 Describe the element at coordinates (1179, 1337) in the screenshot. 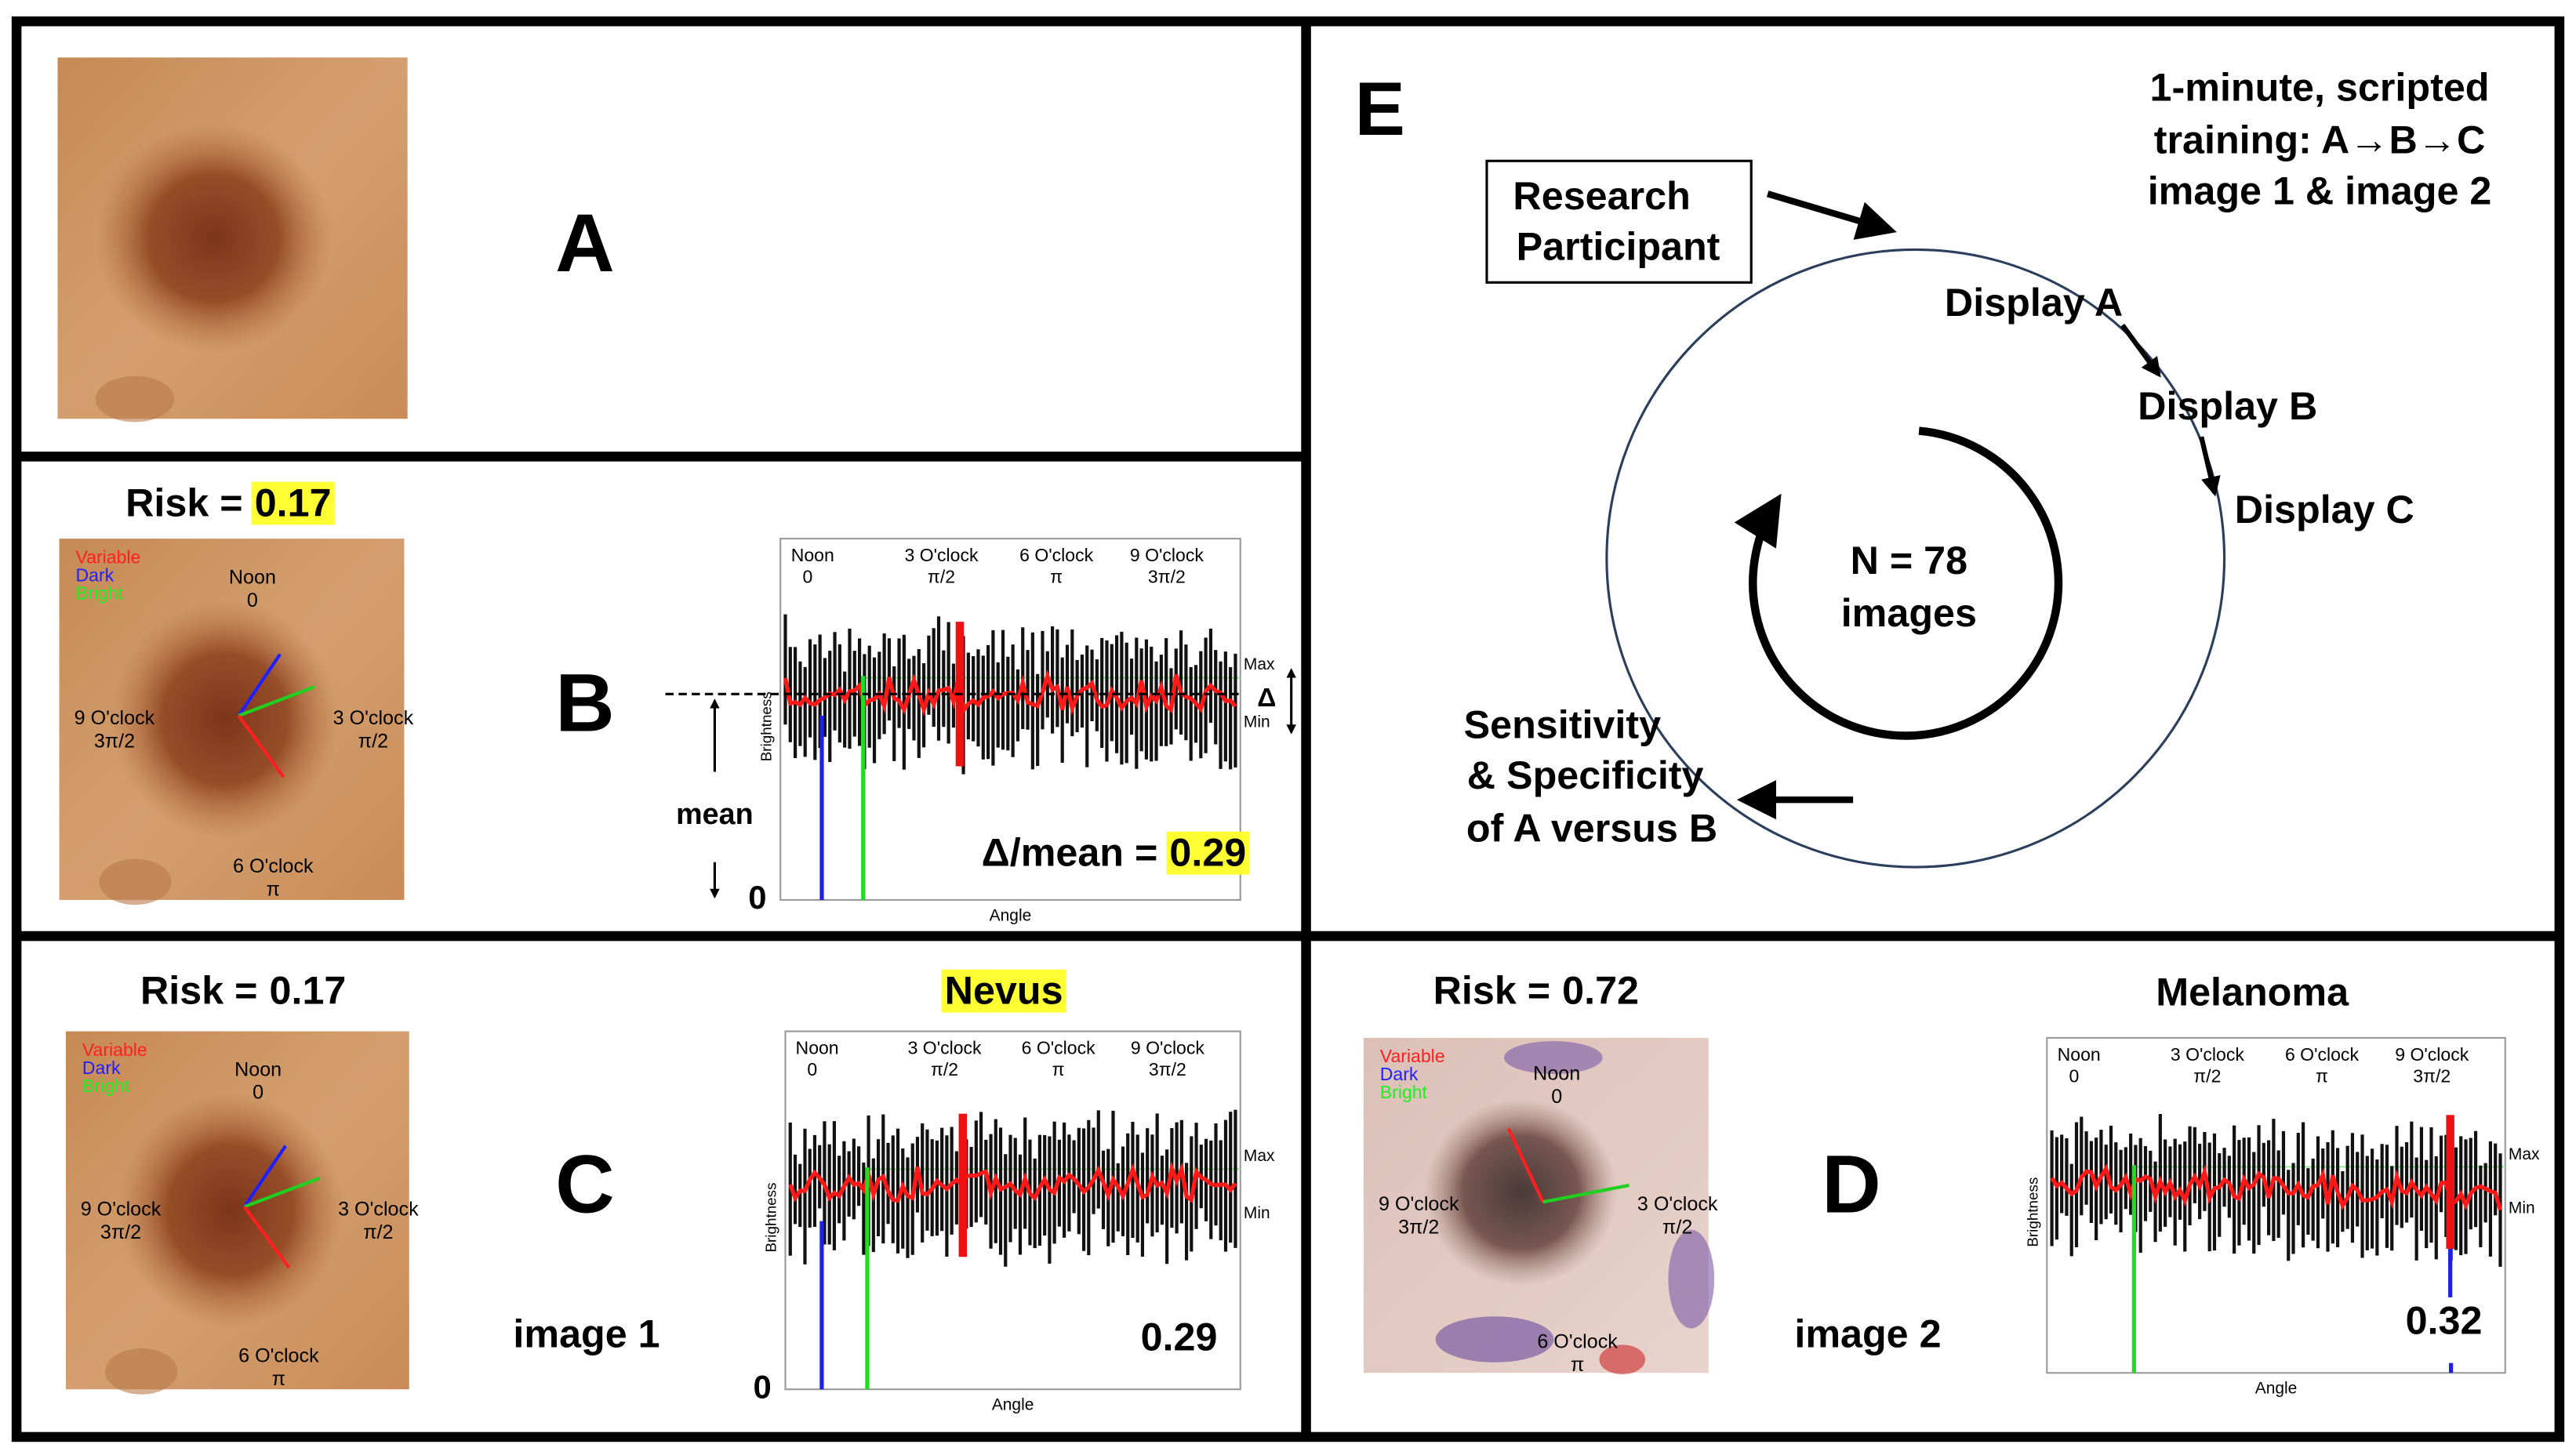

I see `ratio-value: 0.29` at that location.